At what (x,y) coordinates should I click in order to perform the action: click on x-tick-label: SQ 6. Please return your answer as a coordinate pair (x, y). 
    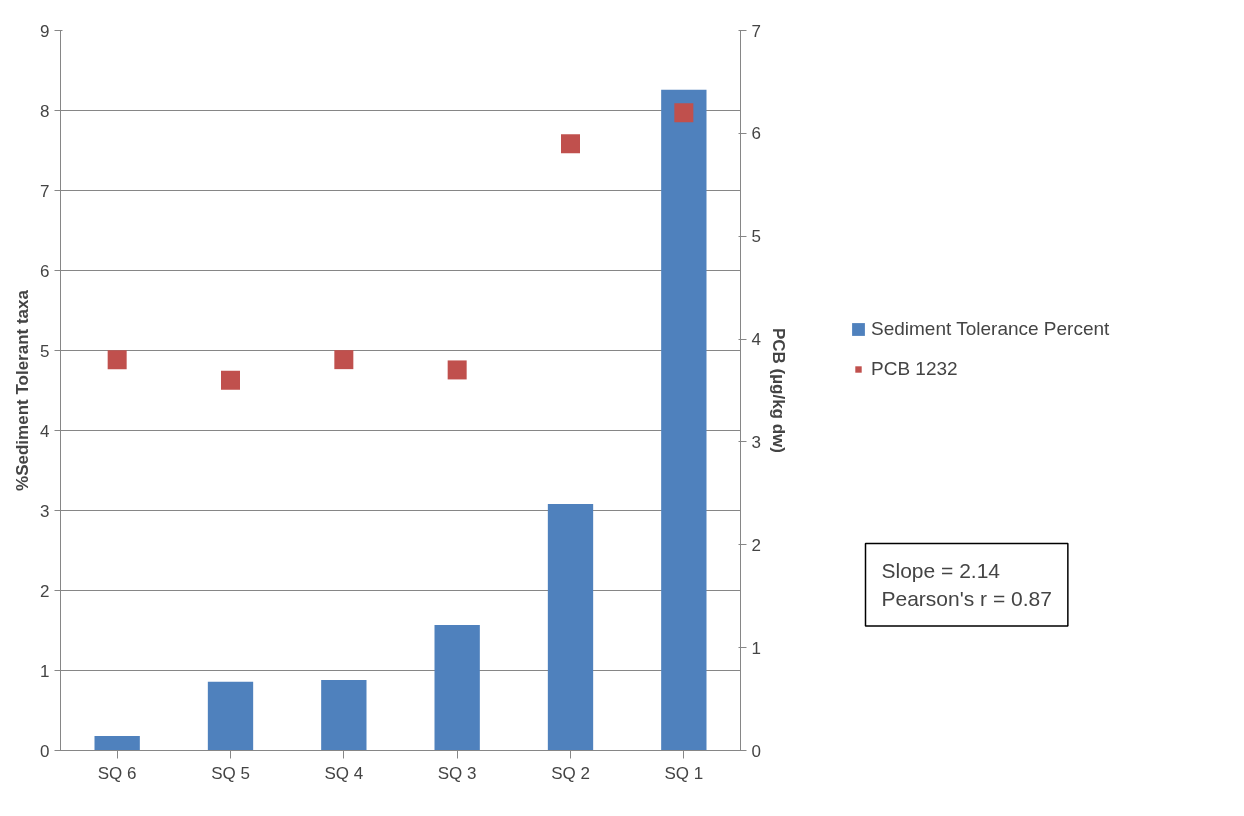
    Looking at the image, I should click on (117, 773).